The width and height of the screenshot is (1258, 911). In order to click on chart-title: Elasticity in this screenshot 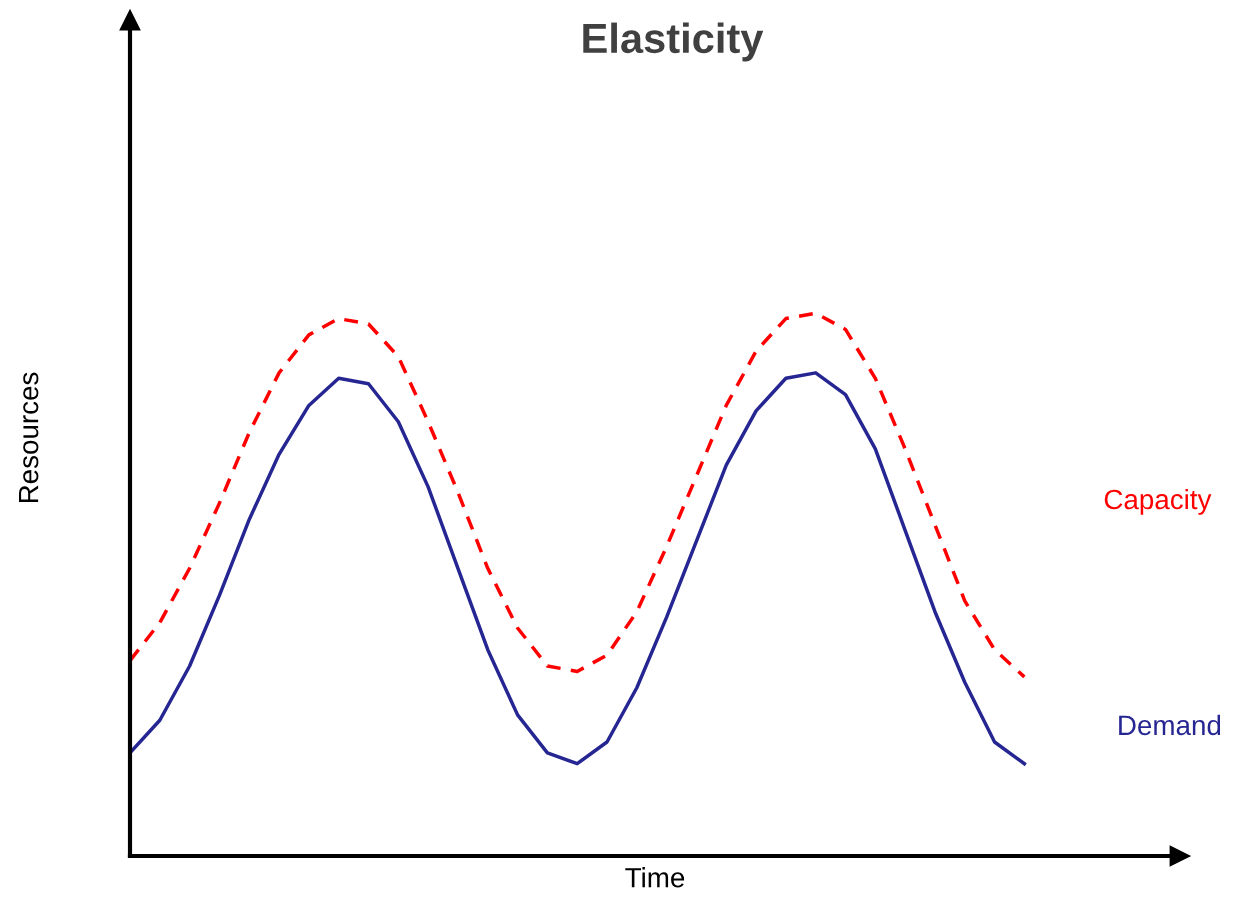, I will do `click(673, 42)`.